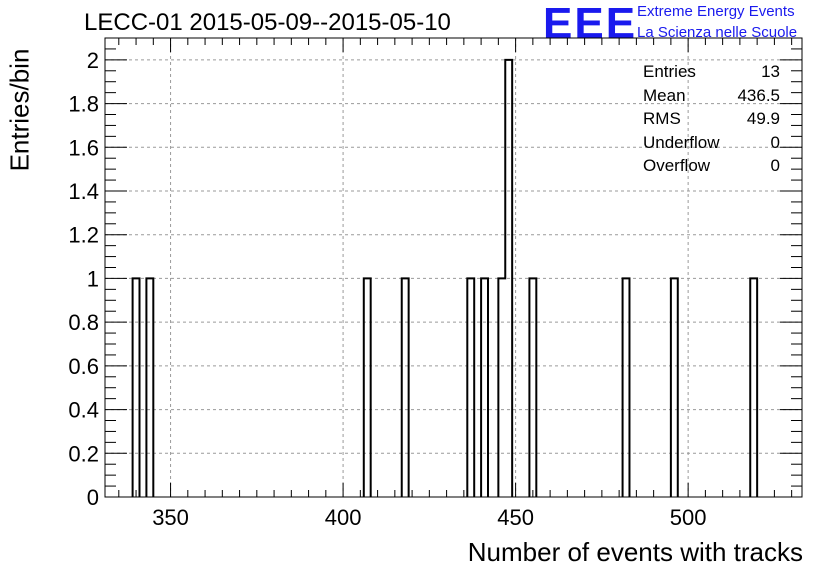  What do you see at coordinates (770, 71) in the screenshot?
I see `stat-value: 13` at bounding box center [770, 71].